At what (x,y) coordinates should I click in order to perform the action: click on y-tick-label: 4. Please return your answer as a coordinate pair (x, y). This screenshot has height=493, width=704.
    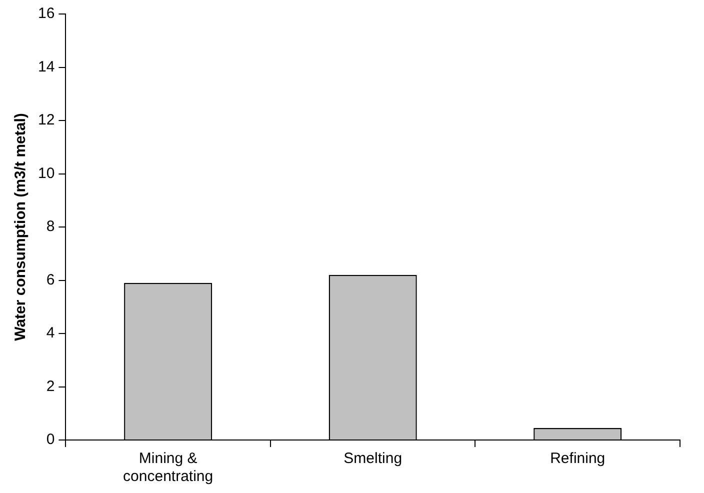
    Looking at the image, I should click on (50, 333).